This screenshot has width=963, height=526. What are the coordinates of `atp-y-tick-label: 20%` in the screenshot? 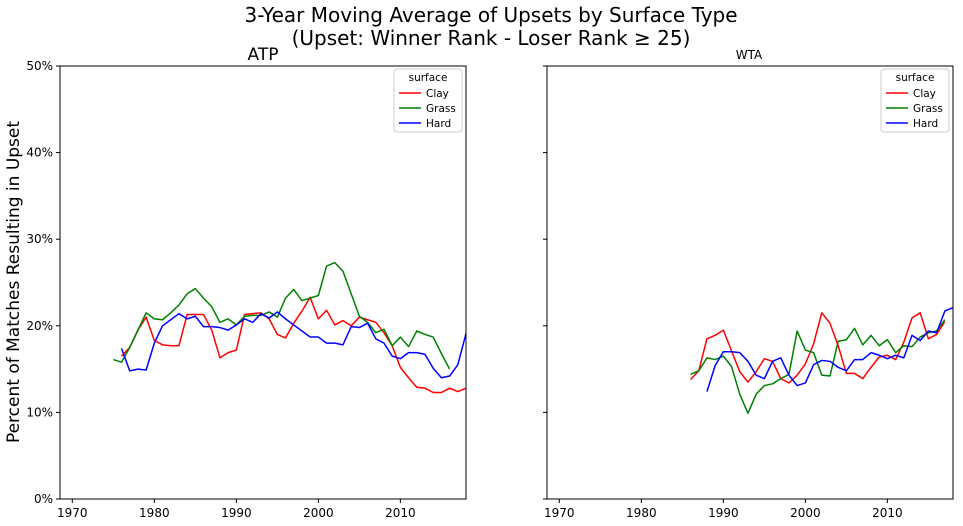 It's located at (39, 326).